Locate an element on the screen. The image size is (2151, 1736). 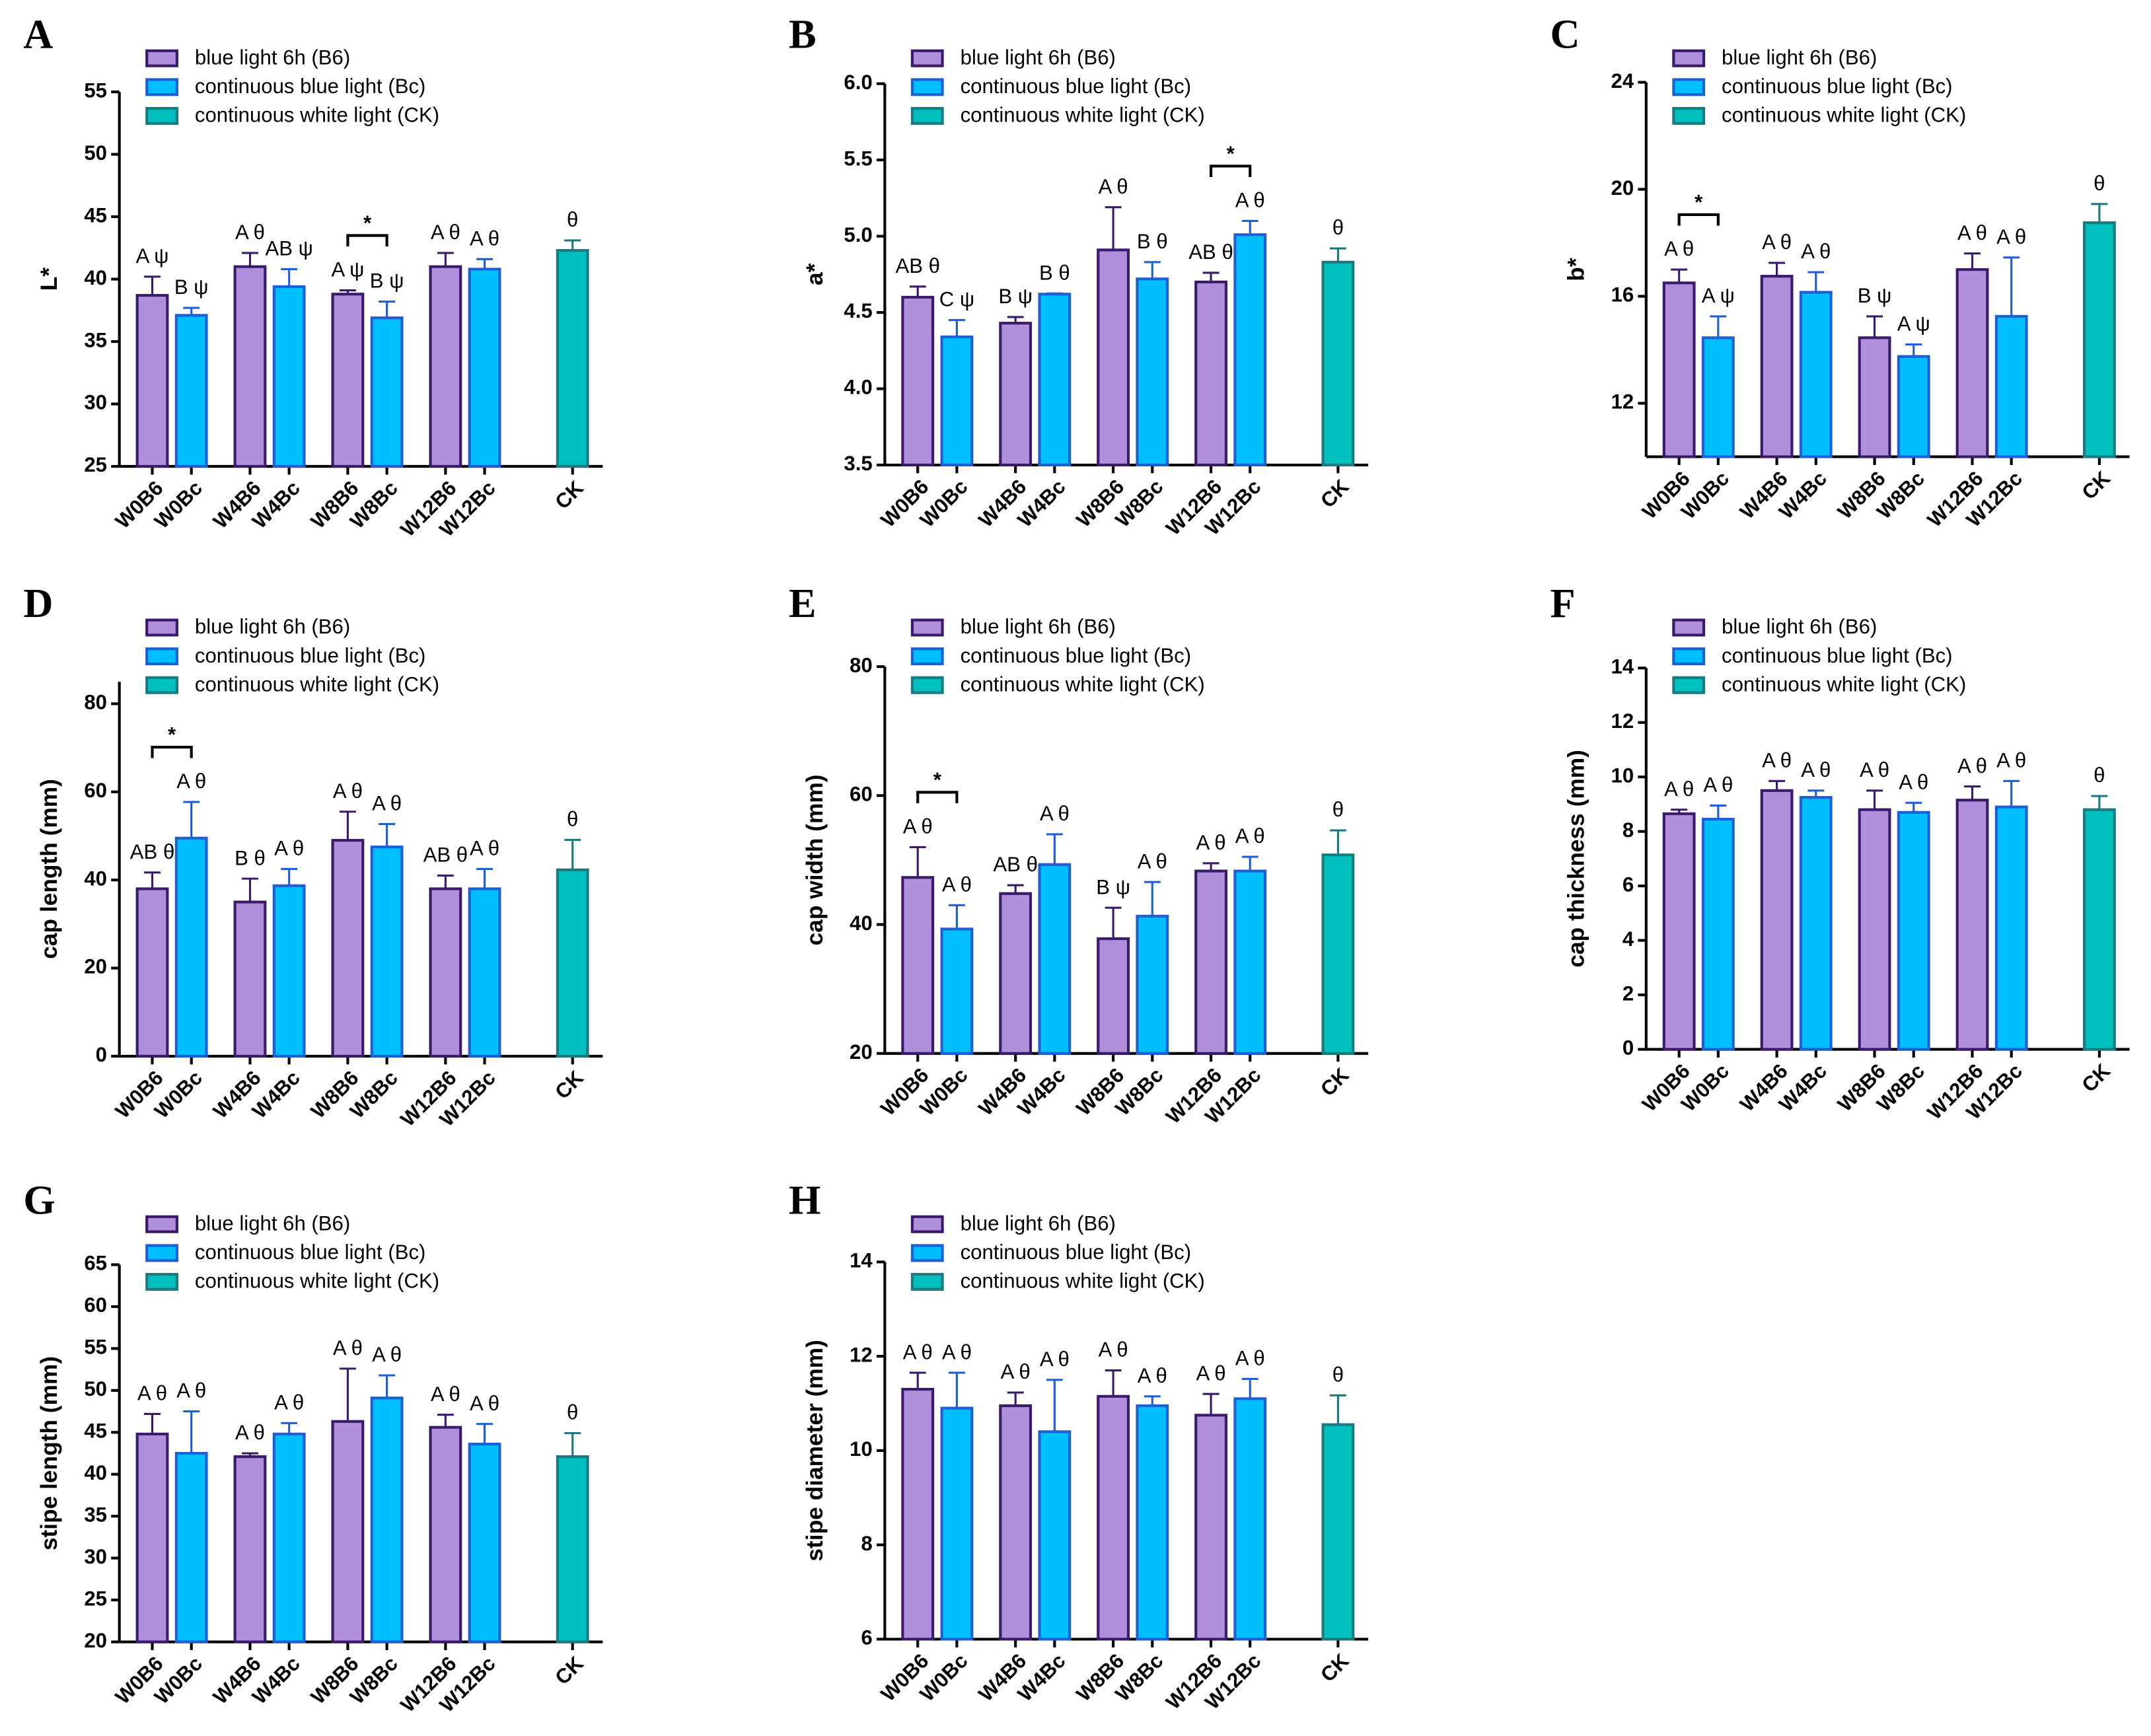
y-axis-label: stipe length (mm) is located at coordinates (49, 1453).